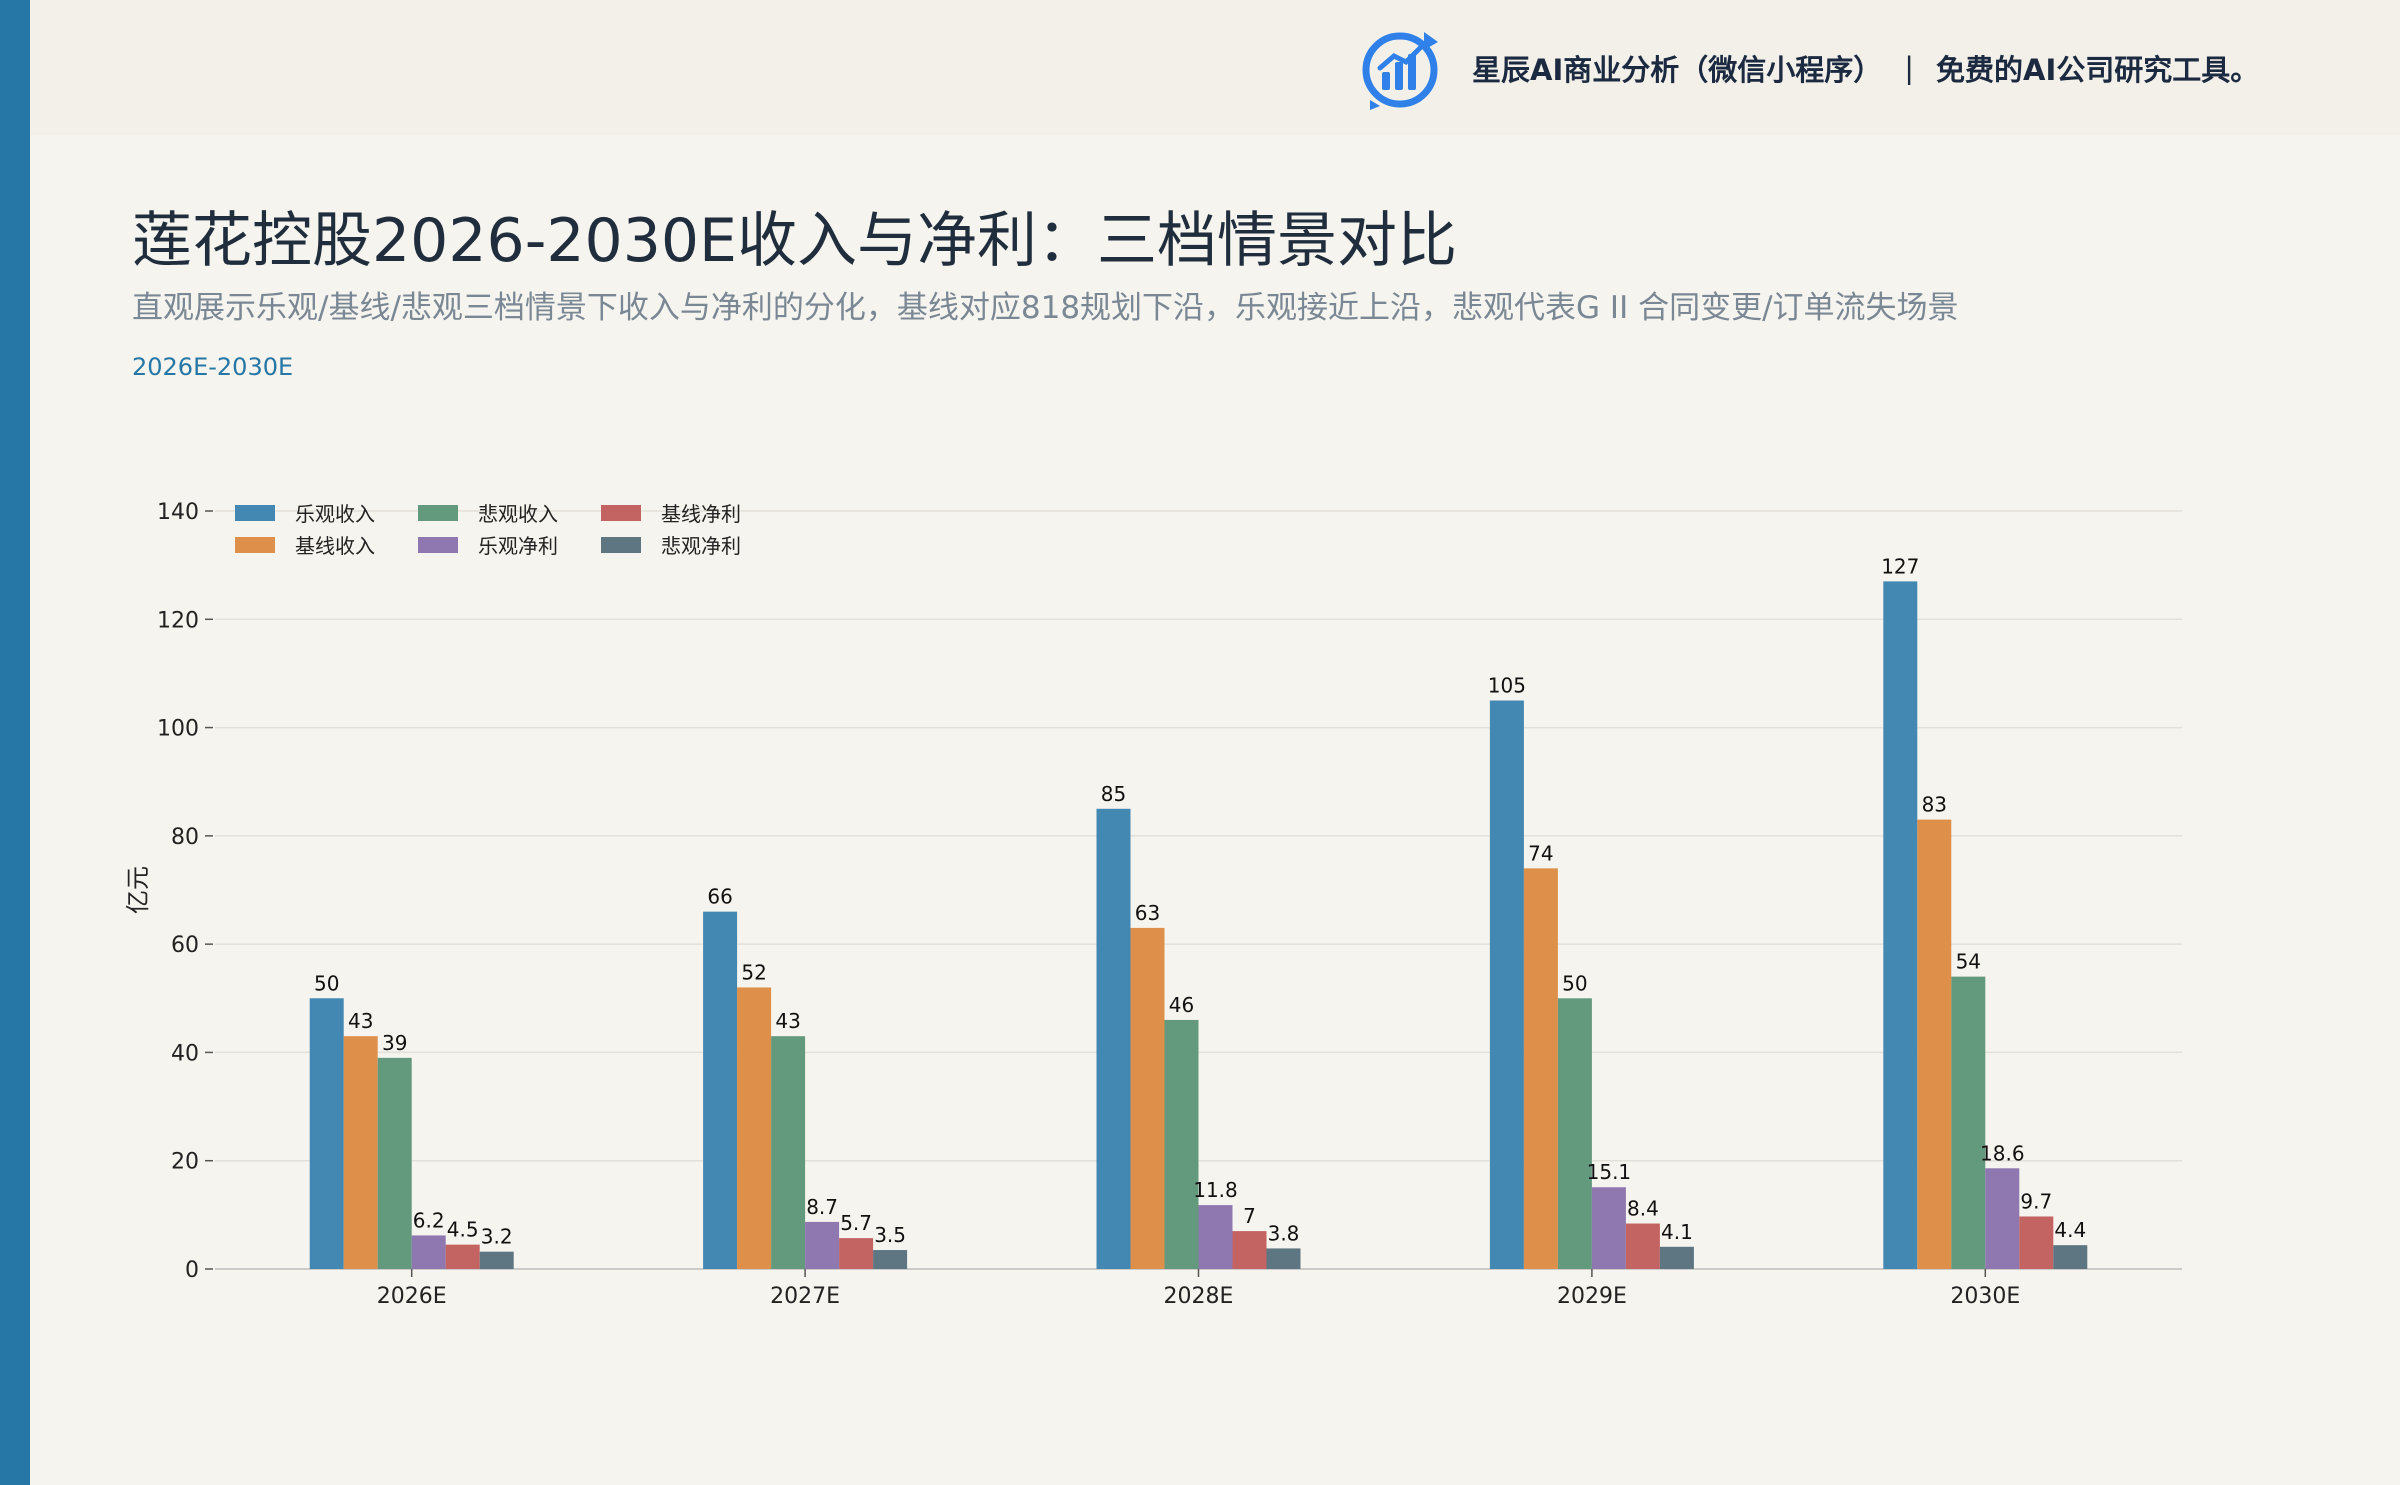  What do you see at coordinates (1985, 1296) in the screenshot?
I see `x-tick-label: 2030E` at bounding box center [1985, 1296].